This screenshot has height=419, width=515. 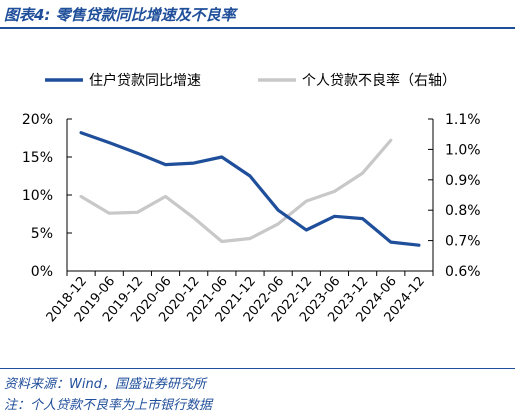 What do you see at coordinates (120, 15) in the screenshot?
I see `figure-title: 图表4: 零售贷款同比增速及不良率` at bounding box center [120, 15].